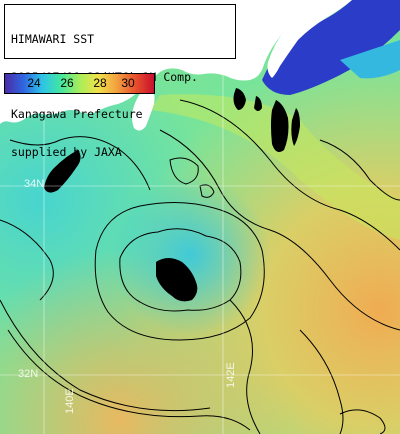 The height and width of the screenshot is (434, 400). I want to click on land-boso, so click(309, 39).